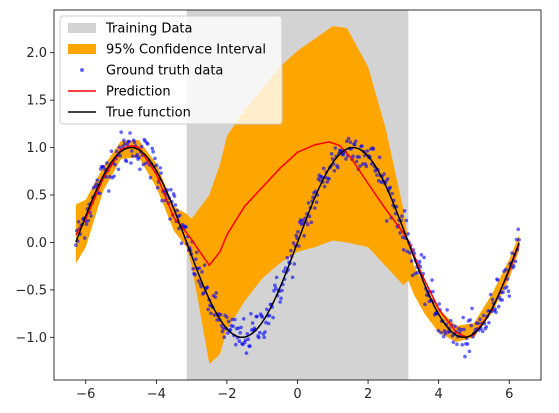 The width and height of the screenshot is (559, 413). Describe the element at coordinates (439, 394) in the screenshot. I see `x-tick-label: 4` at that location.